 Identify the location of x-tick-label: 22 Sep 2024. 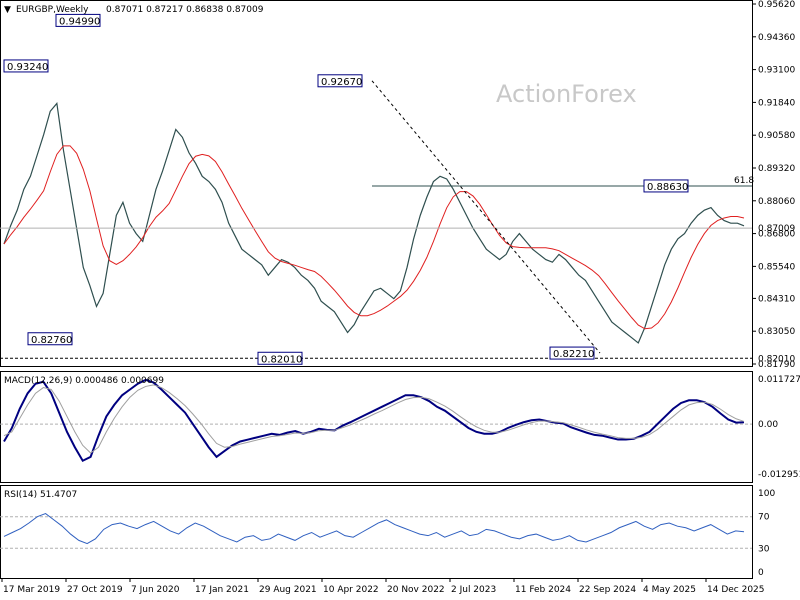
(607, 590).